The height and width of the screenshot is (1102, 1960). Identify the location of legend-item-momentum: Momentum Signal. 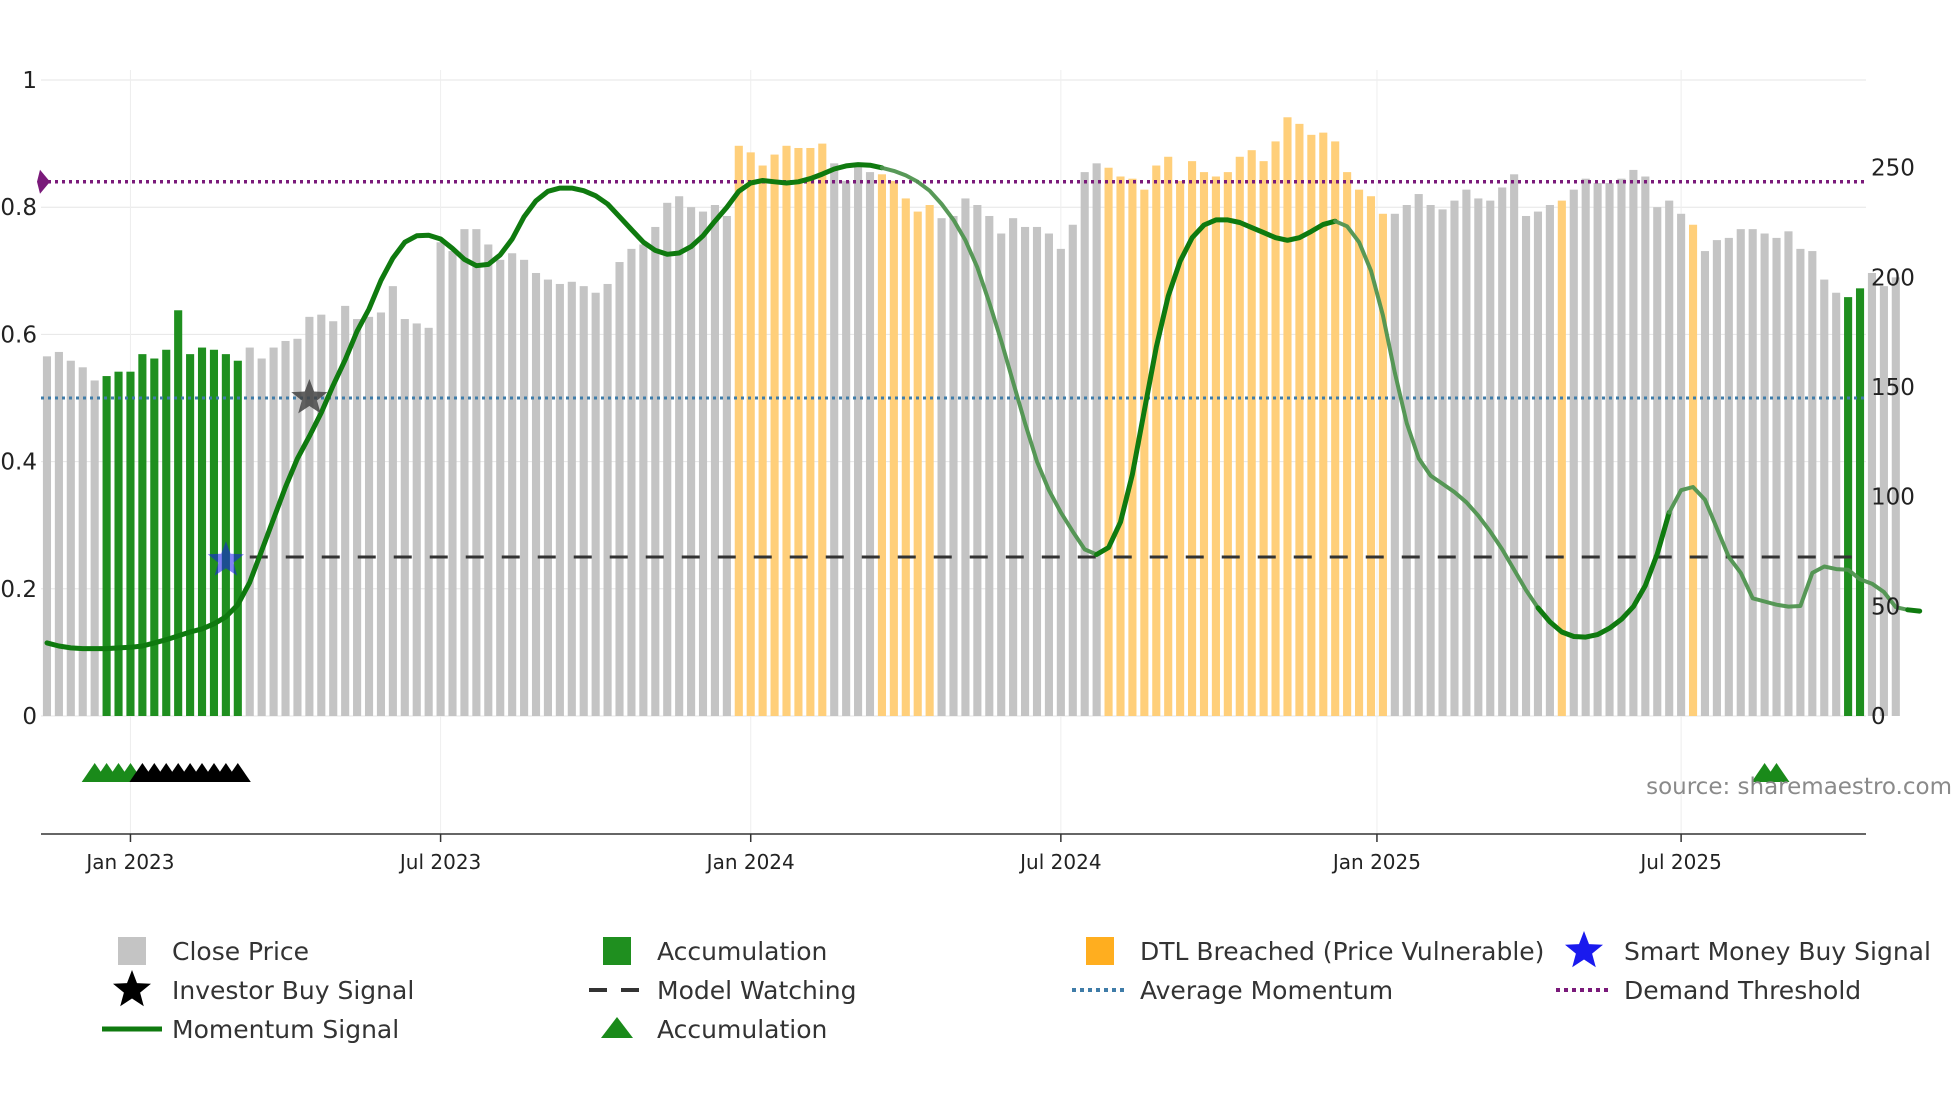
(250, 1029).